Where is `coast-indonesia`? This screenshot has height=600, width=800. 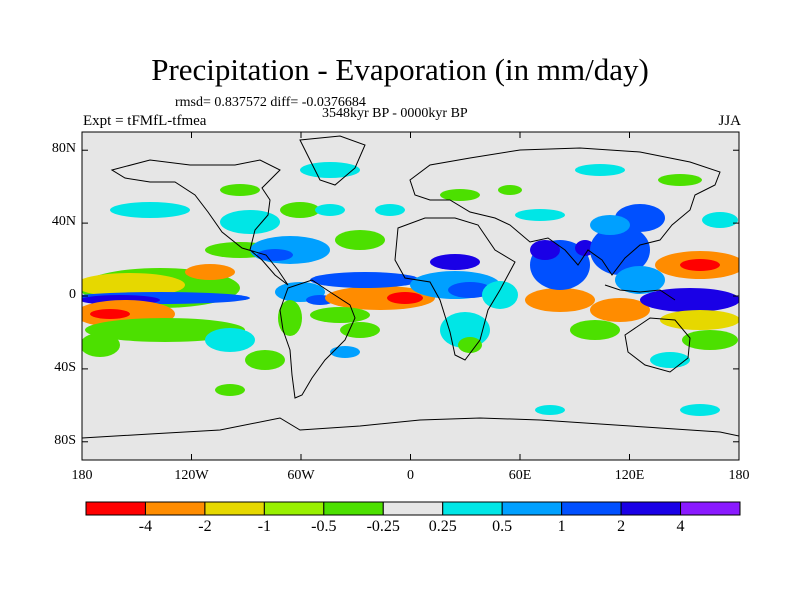 coast-indonesia is located at coordinates (640, 292).